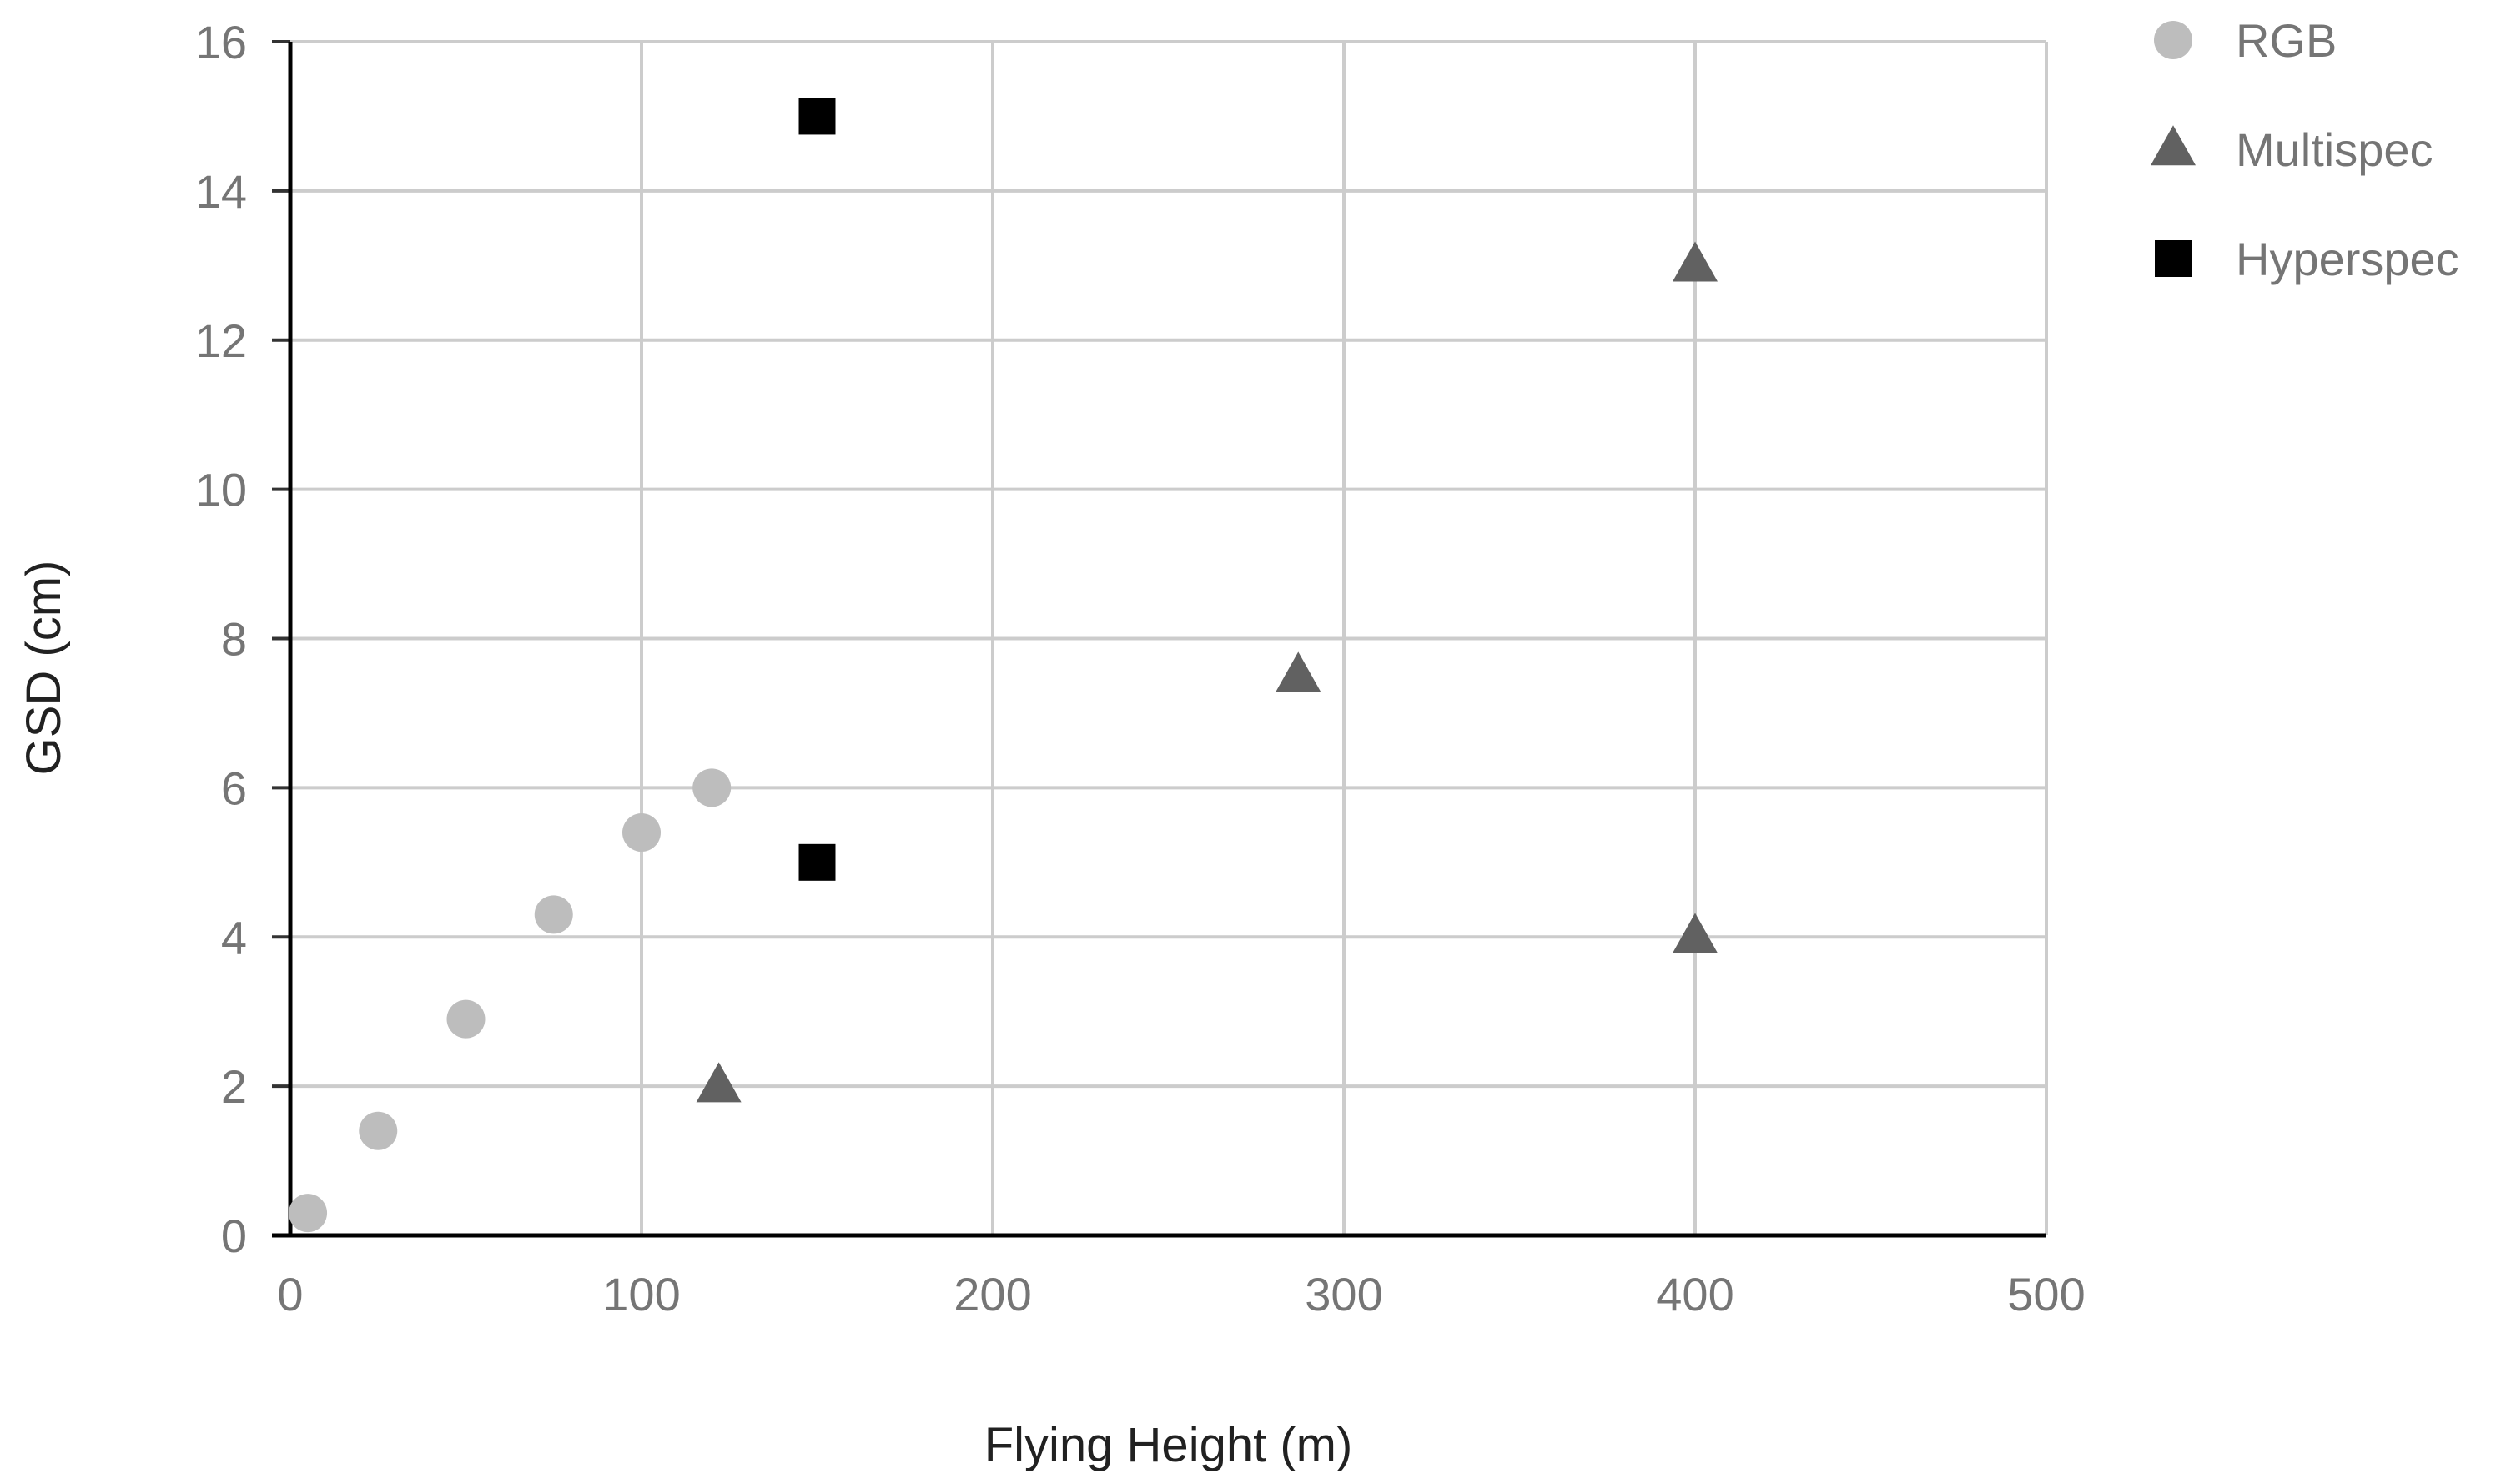 This screenshot has height=1484, width=2496. What do you see at coordinates (44, 669) in the screenshot?
I see `y-axis-title: GSD (cm)` at bounding box center [44, 669].